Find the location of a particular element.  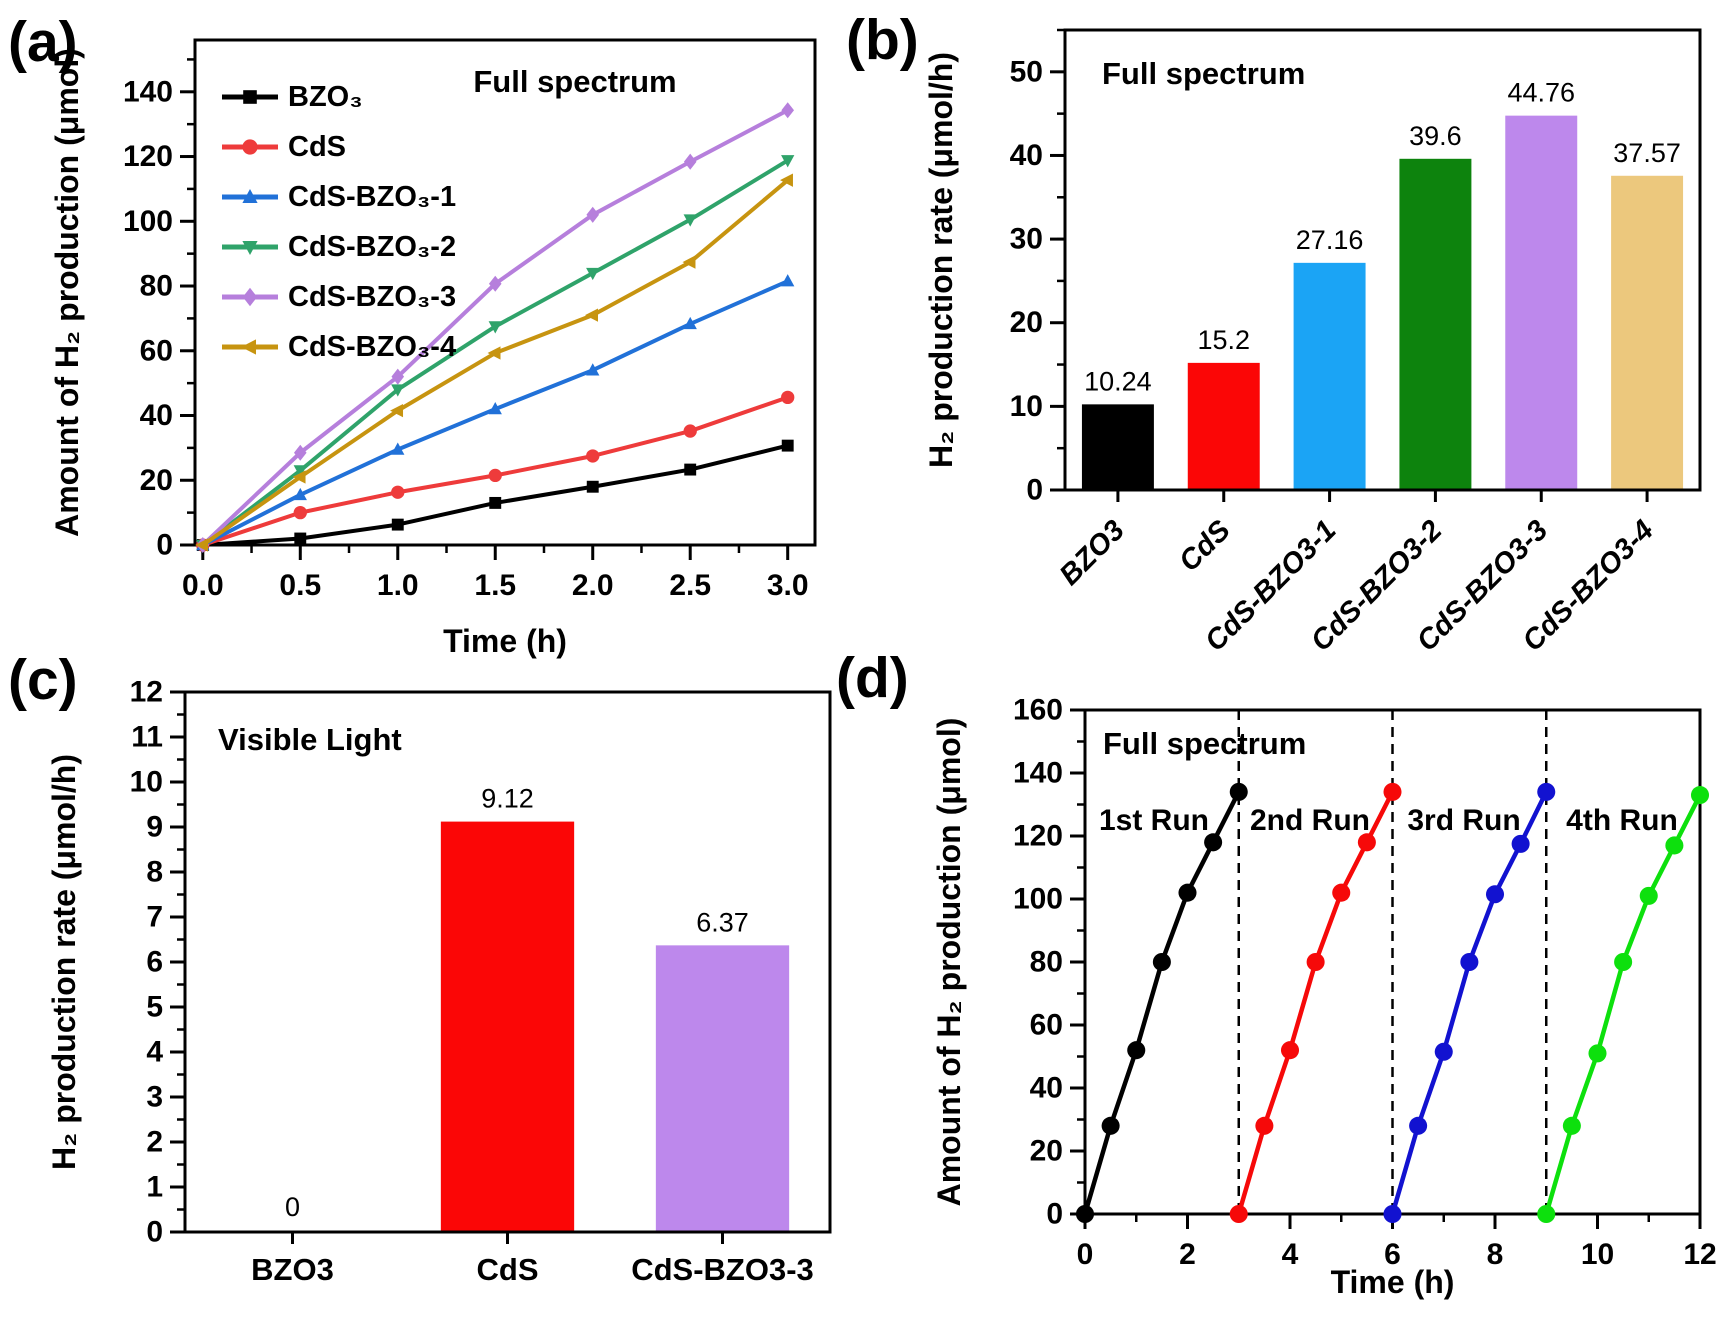

y-tick-label: 120 is located at coordinates (148, 156).